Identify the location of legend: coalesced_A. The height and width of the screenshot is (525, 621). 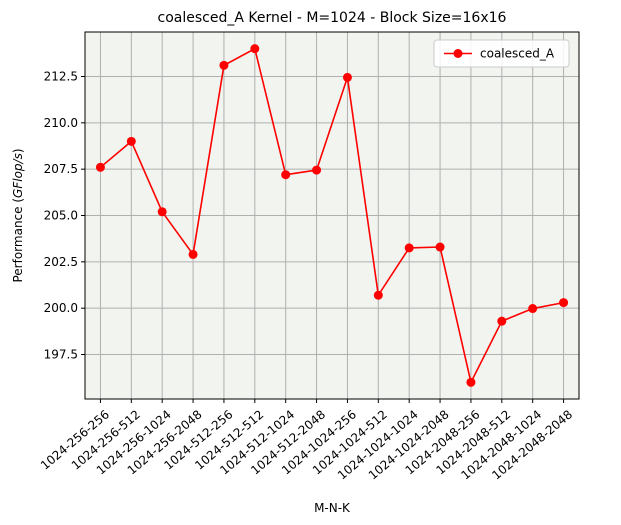
(501, 53).